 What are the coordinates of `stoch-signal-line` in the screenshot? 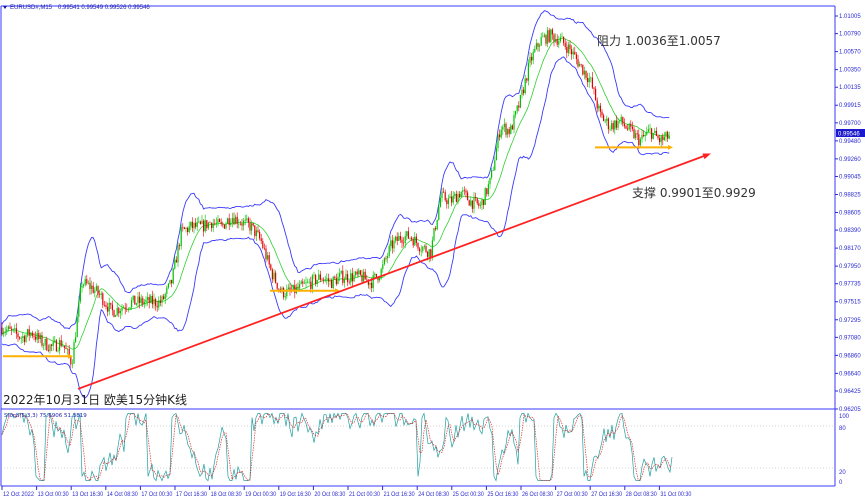 It's located at (337, 447).